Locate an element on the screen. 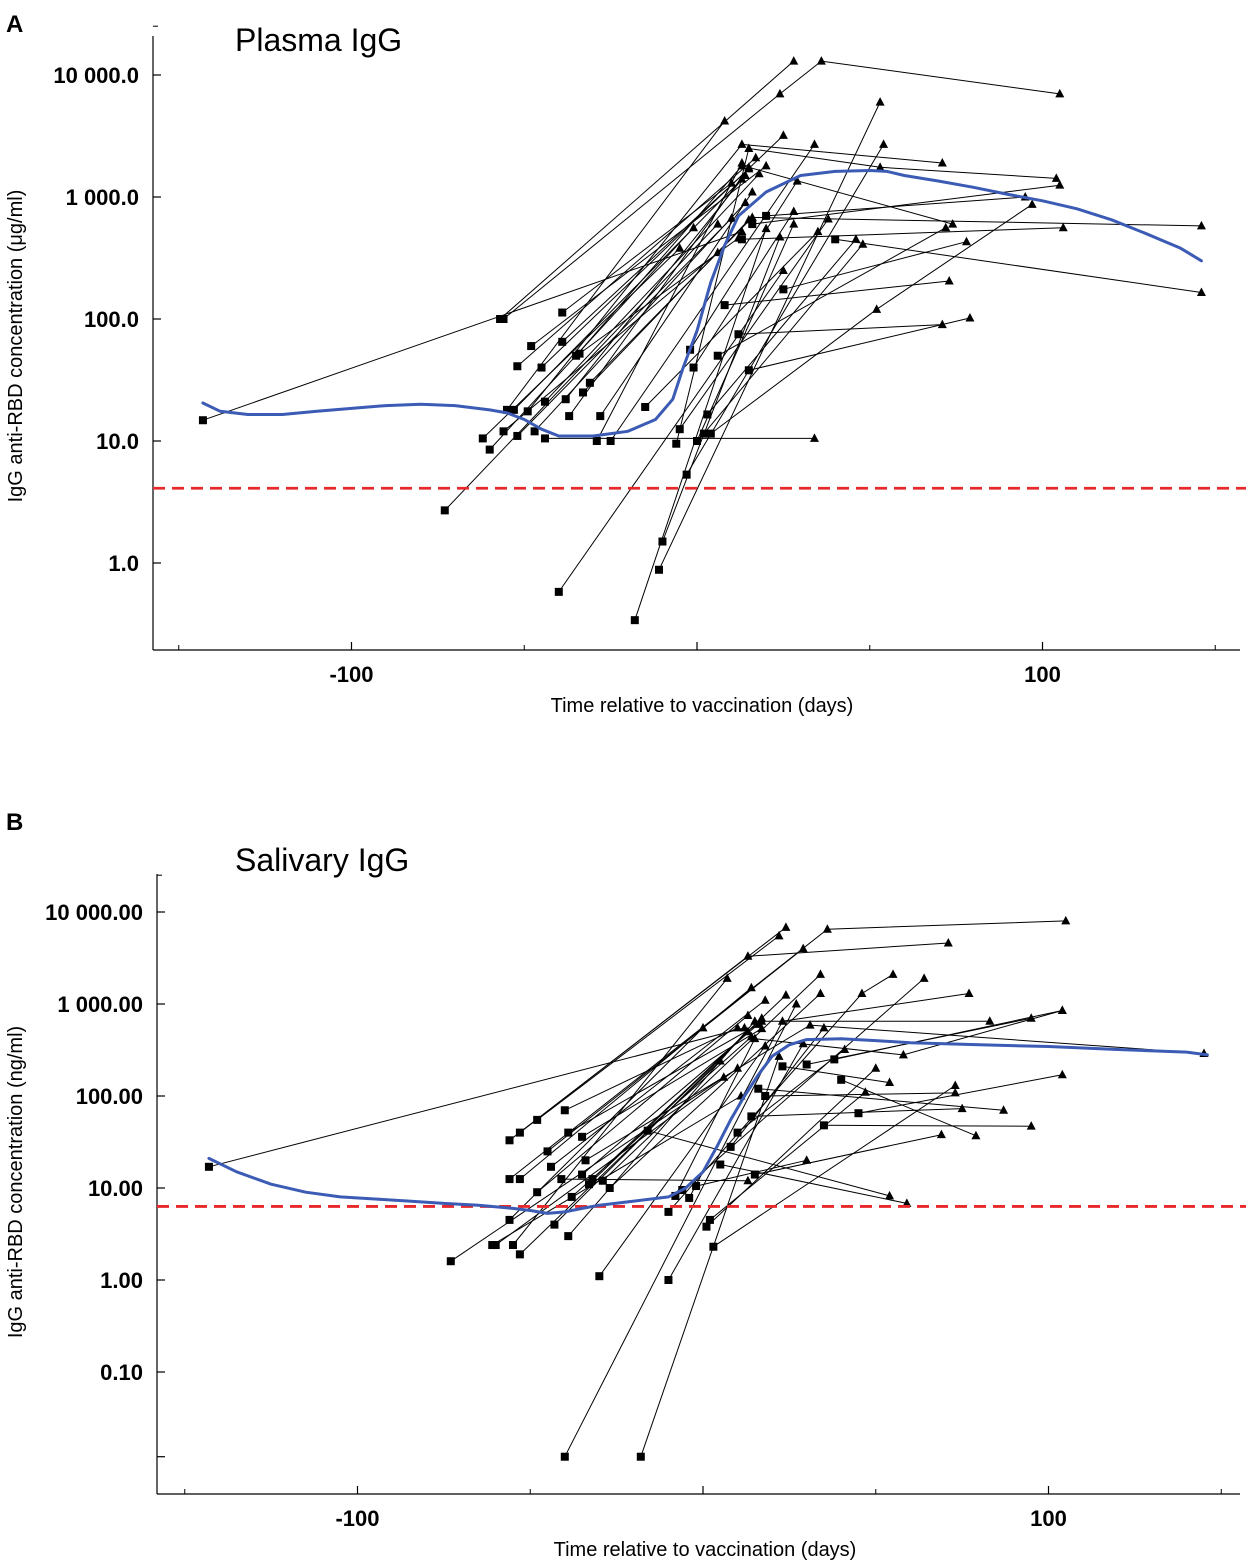  panel-b-y-tick-label: 100.00 is located at coordinates (109, 1096).